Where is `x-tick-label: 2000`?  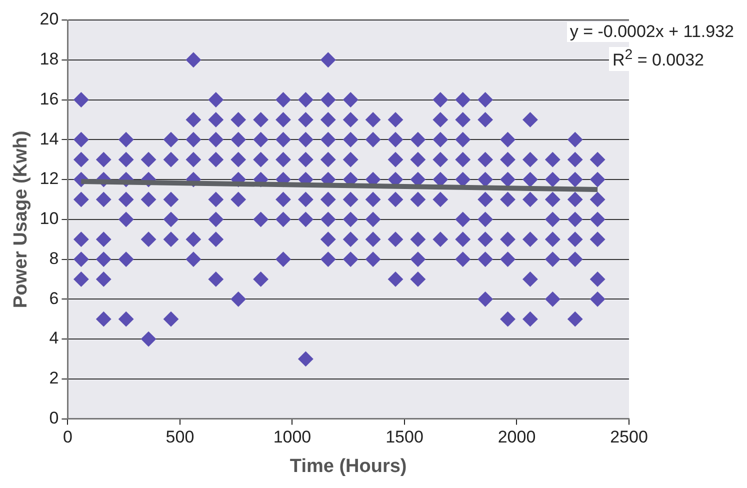 x-tick-label: 2000 is located at coordinates (517, 437).